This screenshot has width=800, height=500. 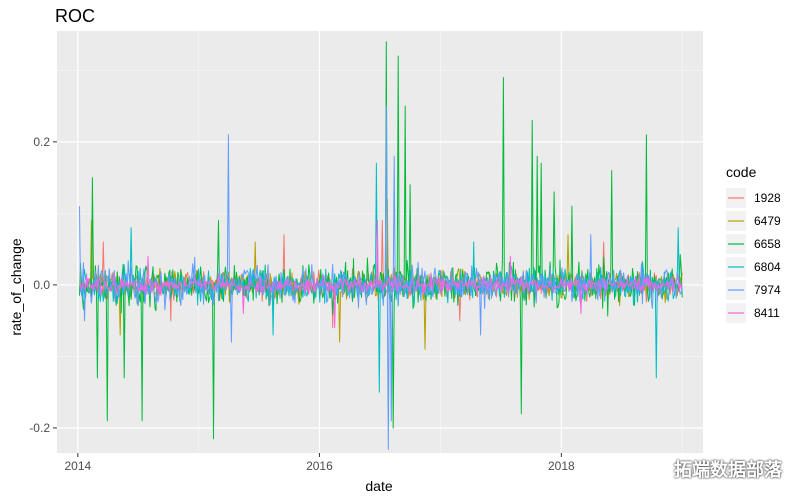 What do you see at coordinates (767, 313) in the screenshot?
I see `legend-label: 8411` at bounding box center [767, 313].